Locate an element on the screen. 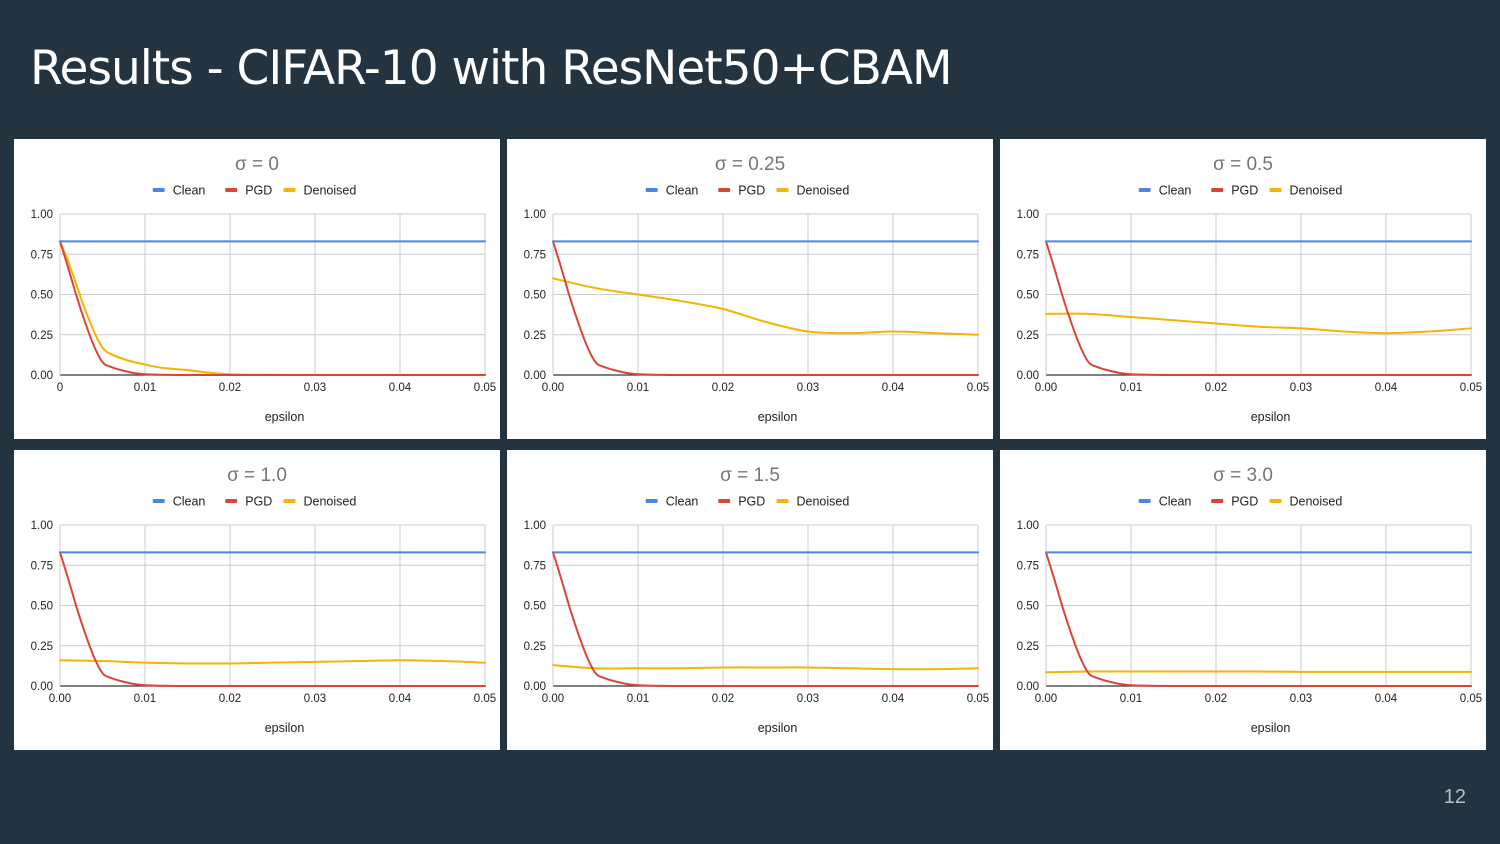 This screenshot has height=844, width=1500. chart-title: σ = 1.0 is located at coordinates (257, 475).